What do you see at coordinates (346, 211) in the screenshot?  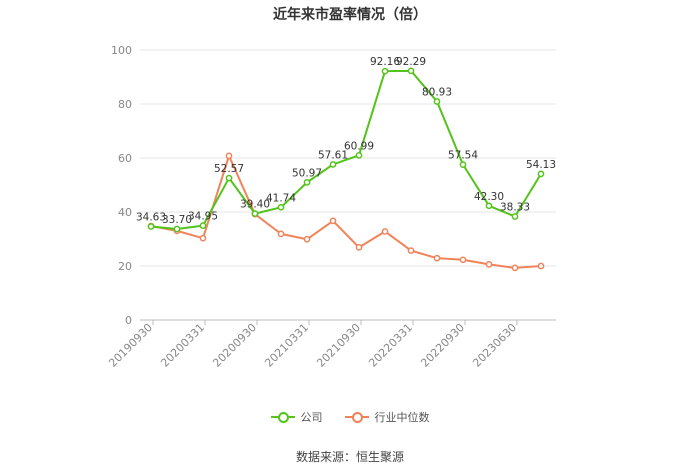 I see `industry-series-line` at bounding box center [346, 211].